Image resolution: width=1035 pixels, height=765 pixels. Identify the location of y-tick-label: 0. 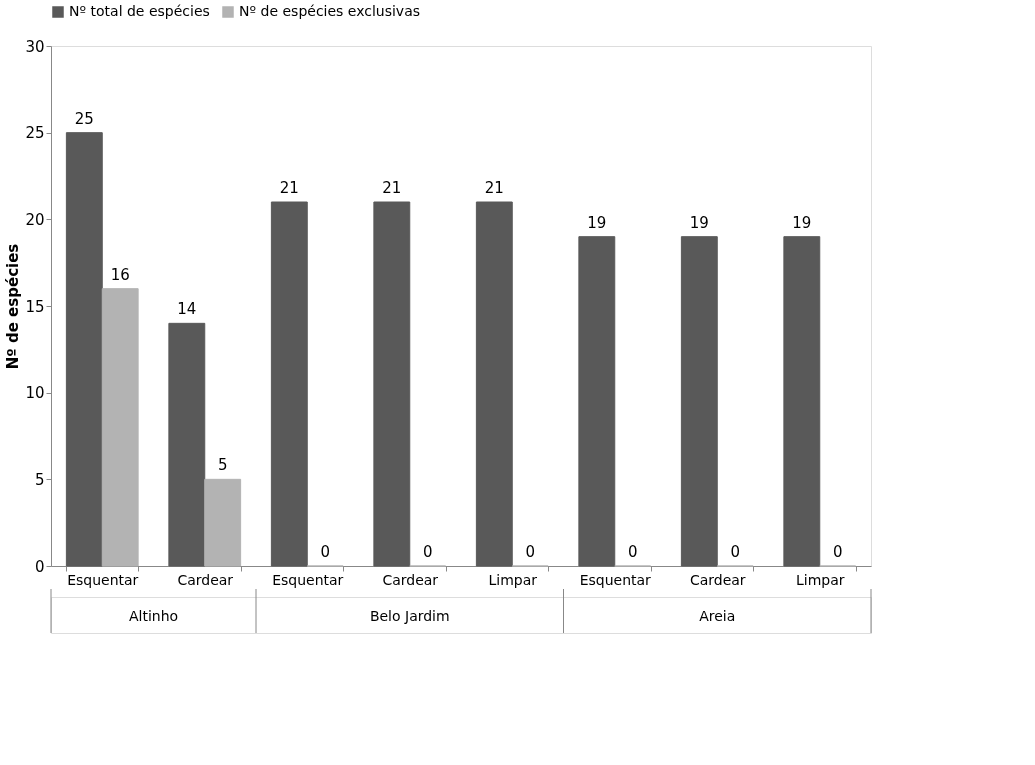
(39, 566).